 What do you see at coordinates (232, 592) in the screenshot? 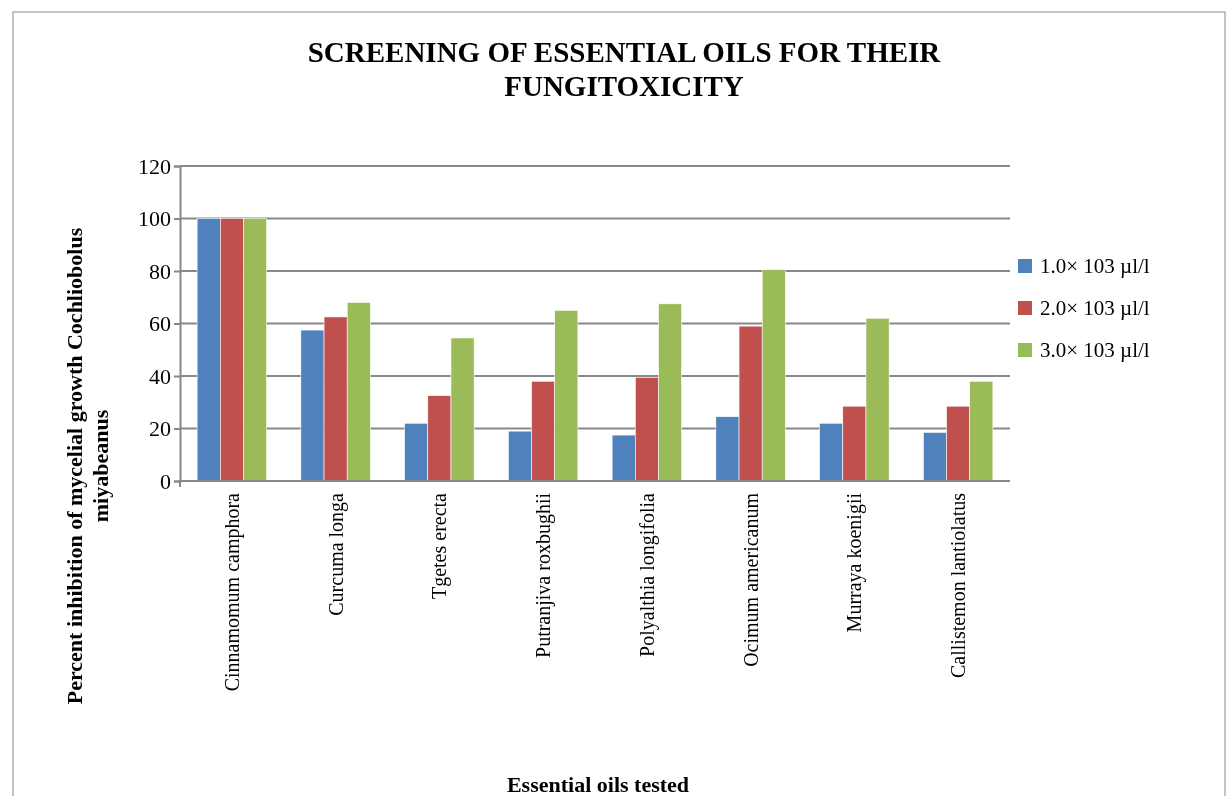
I see `x-tick-label: Cinnamomum camphora` at bounding box center [232, 592].